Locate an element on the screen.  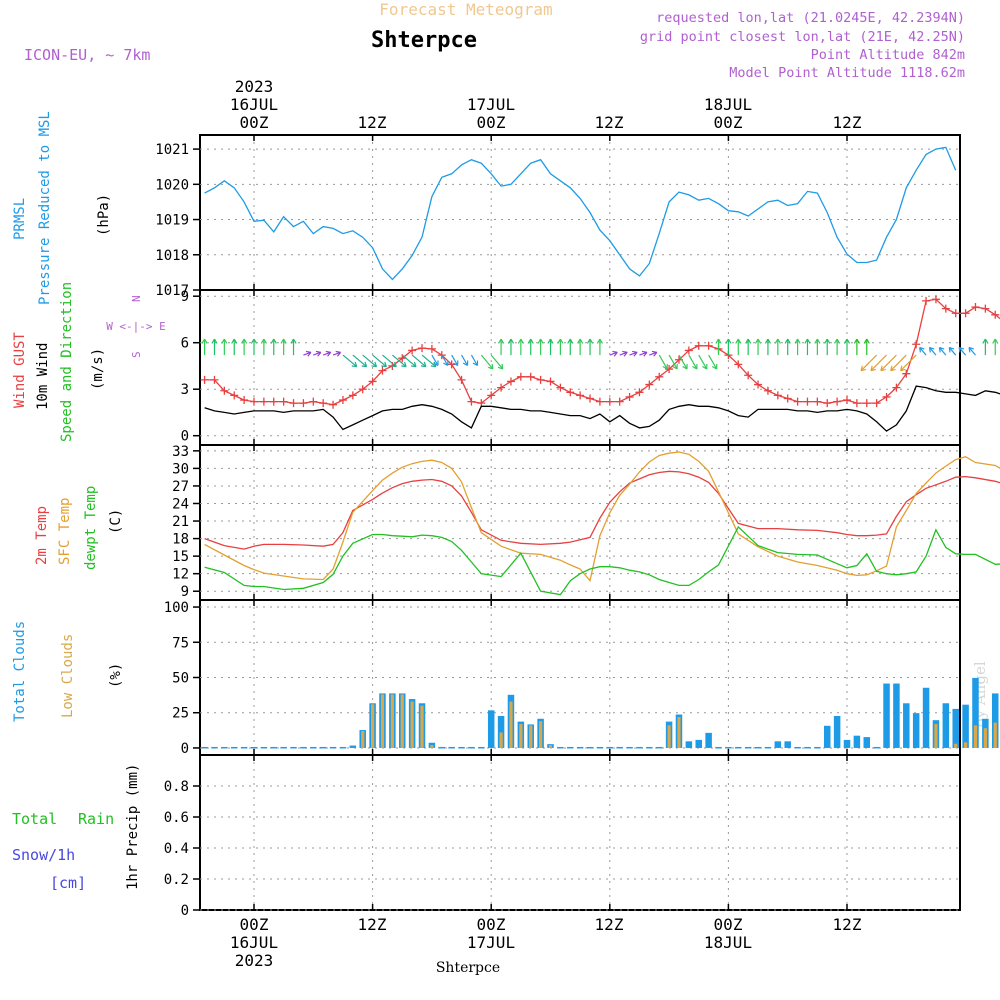
bottom-date-17jul: 17JUL is located at coordinates (491, 942).